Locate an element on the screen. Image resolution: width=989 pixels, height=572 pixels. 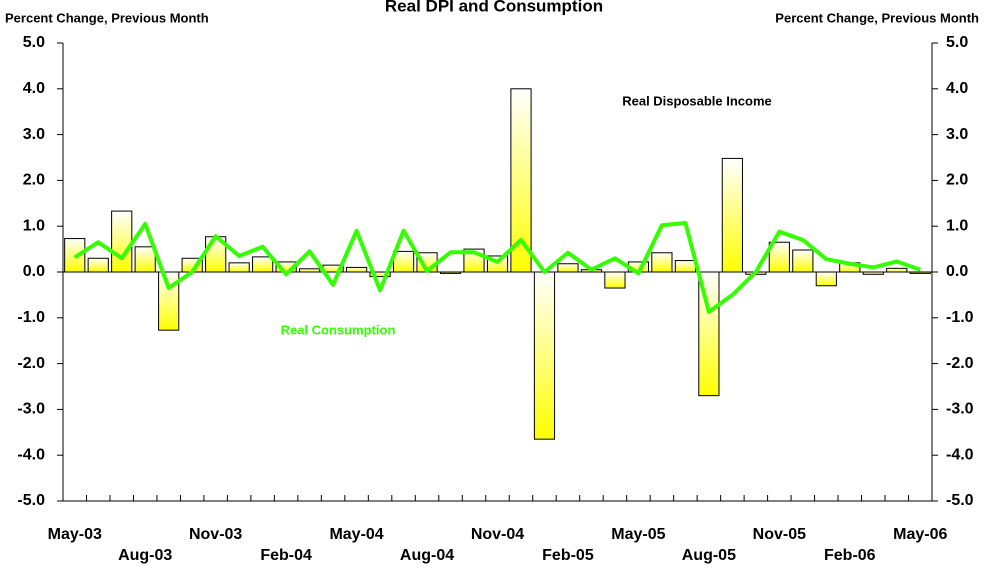
y2-tick-label: -5.0 is located at coordinates (960, 500).